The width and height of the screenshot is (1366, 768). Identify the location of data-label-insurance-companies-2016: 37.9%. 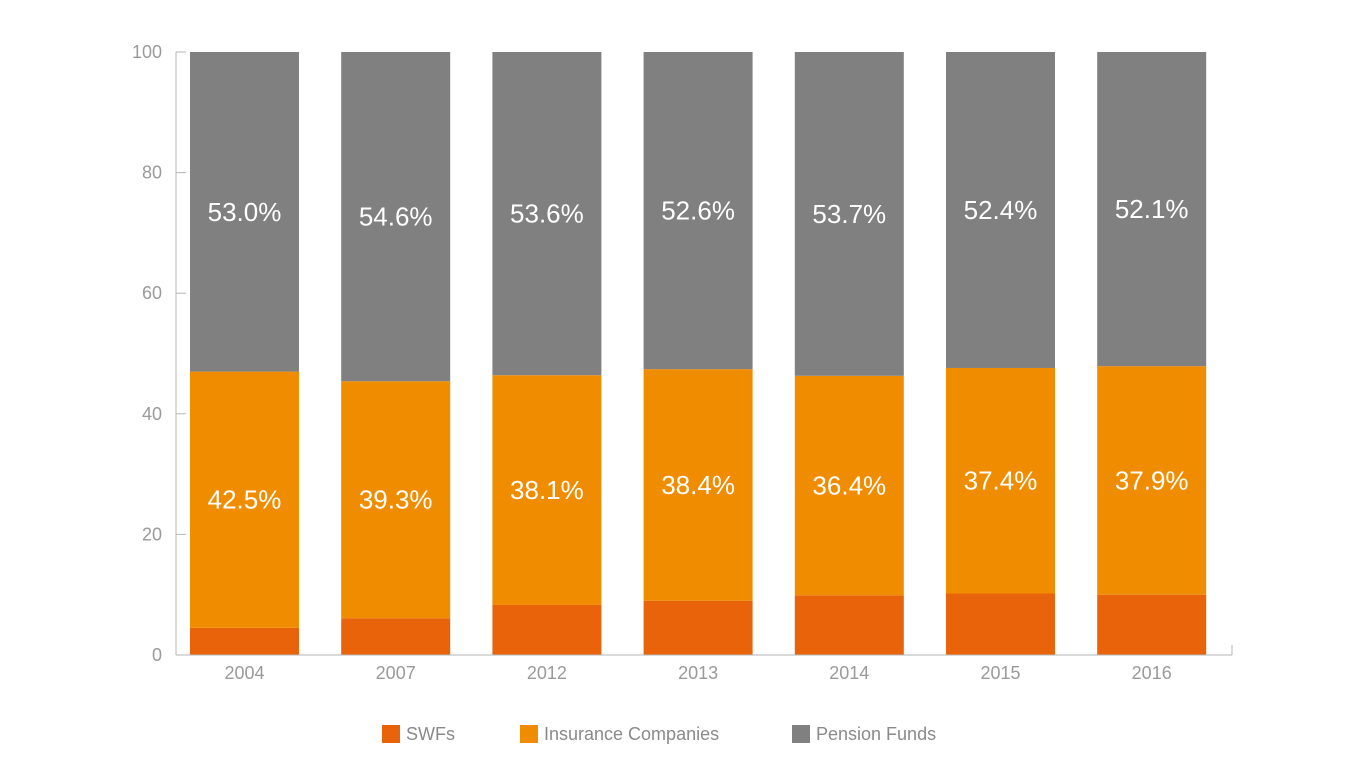
(1152, 480).